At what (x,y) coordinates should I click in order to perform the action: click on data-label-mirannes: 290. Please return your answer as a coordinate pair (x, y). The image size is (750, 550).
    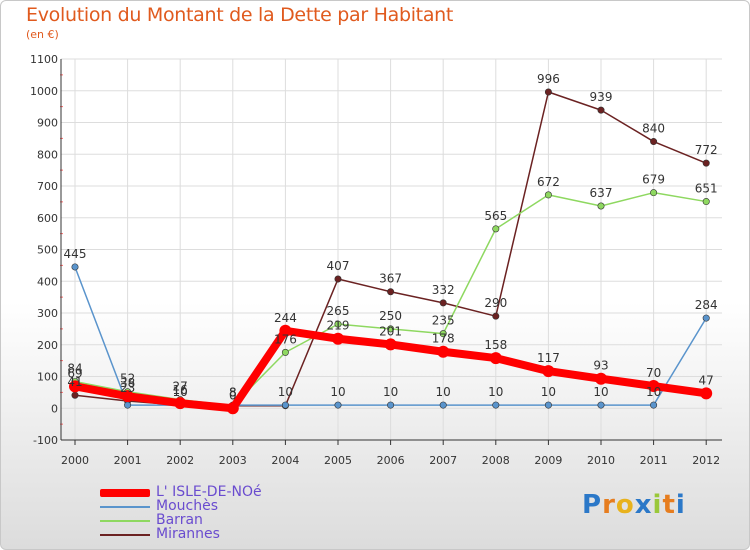
    Looking at the image, I should click on (495, 303).